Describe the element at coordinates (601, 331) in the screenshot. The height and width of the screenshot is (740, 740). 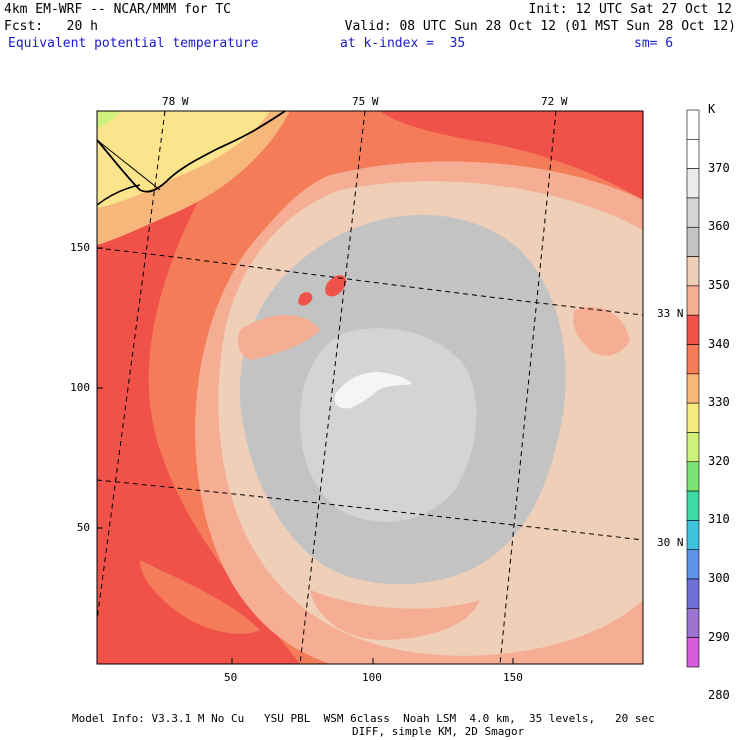
I see `field-345-patch-b` at that location.